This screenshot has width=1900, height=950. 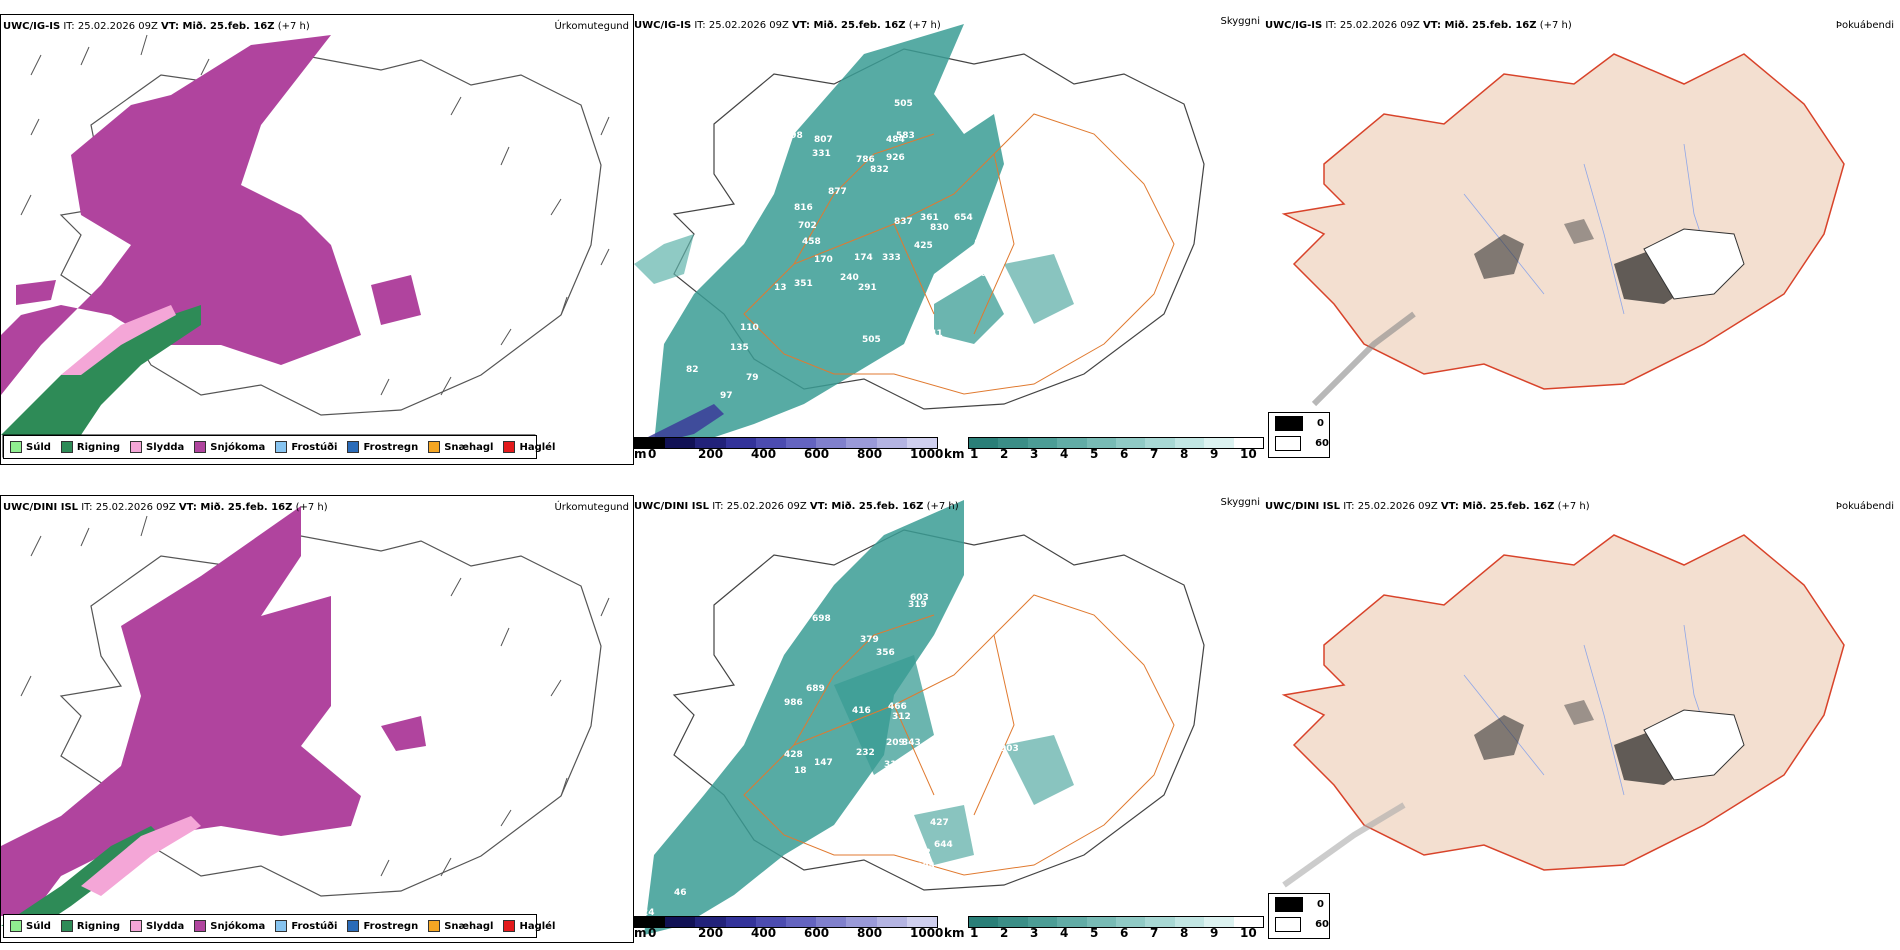 I want to click on tick-label: 10, so click(x=1248, y=454).